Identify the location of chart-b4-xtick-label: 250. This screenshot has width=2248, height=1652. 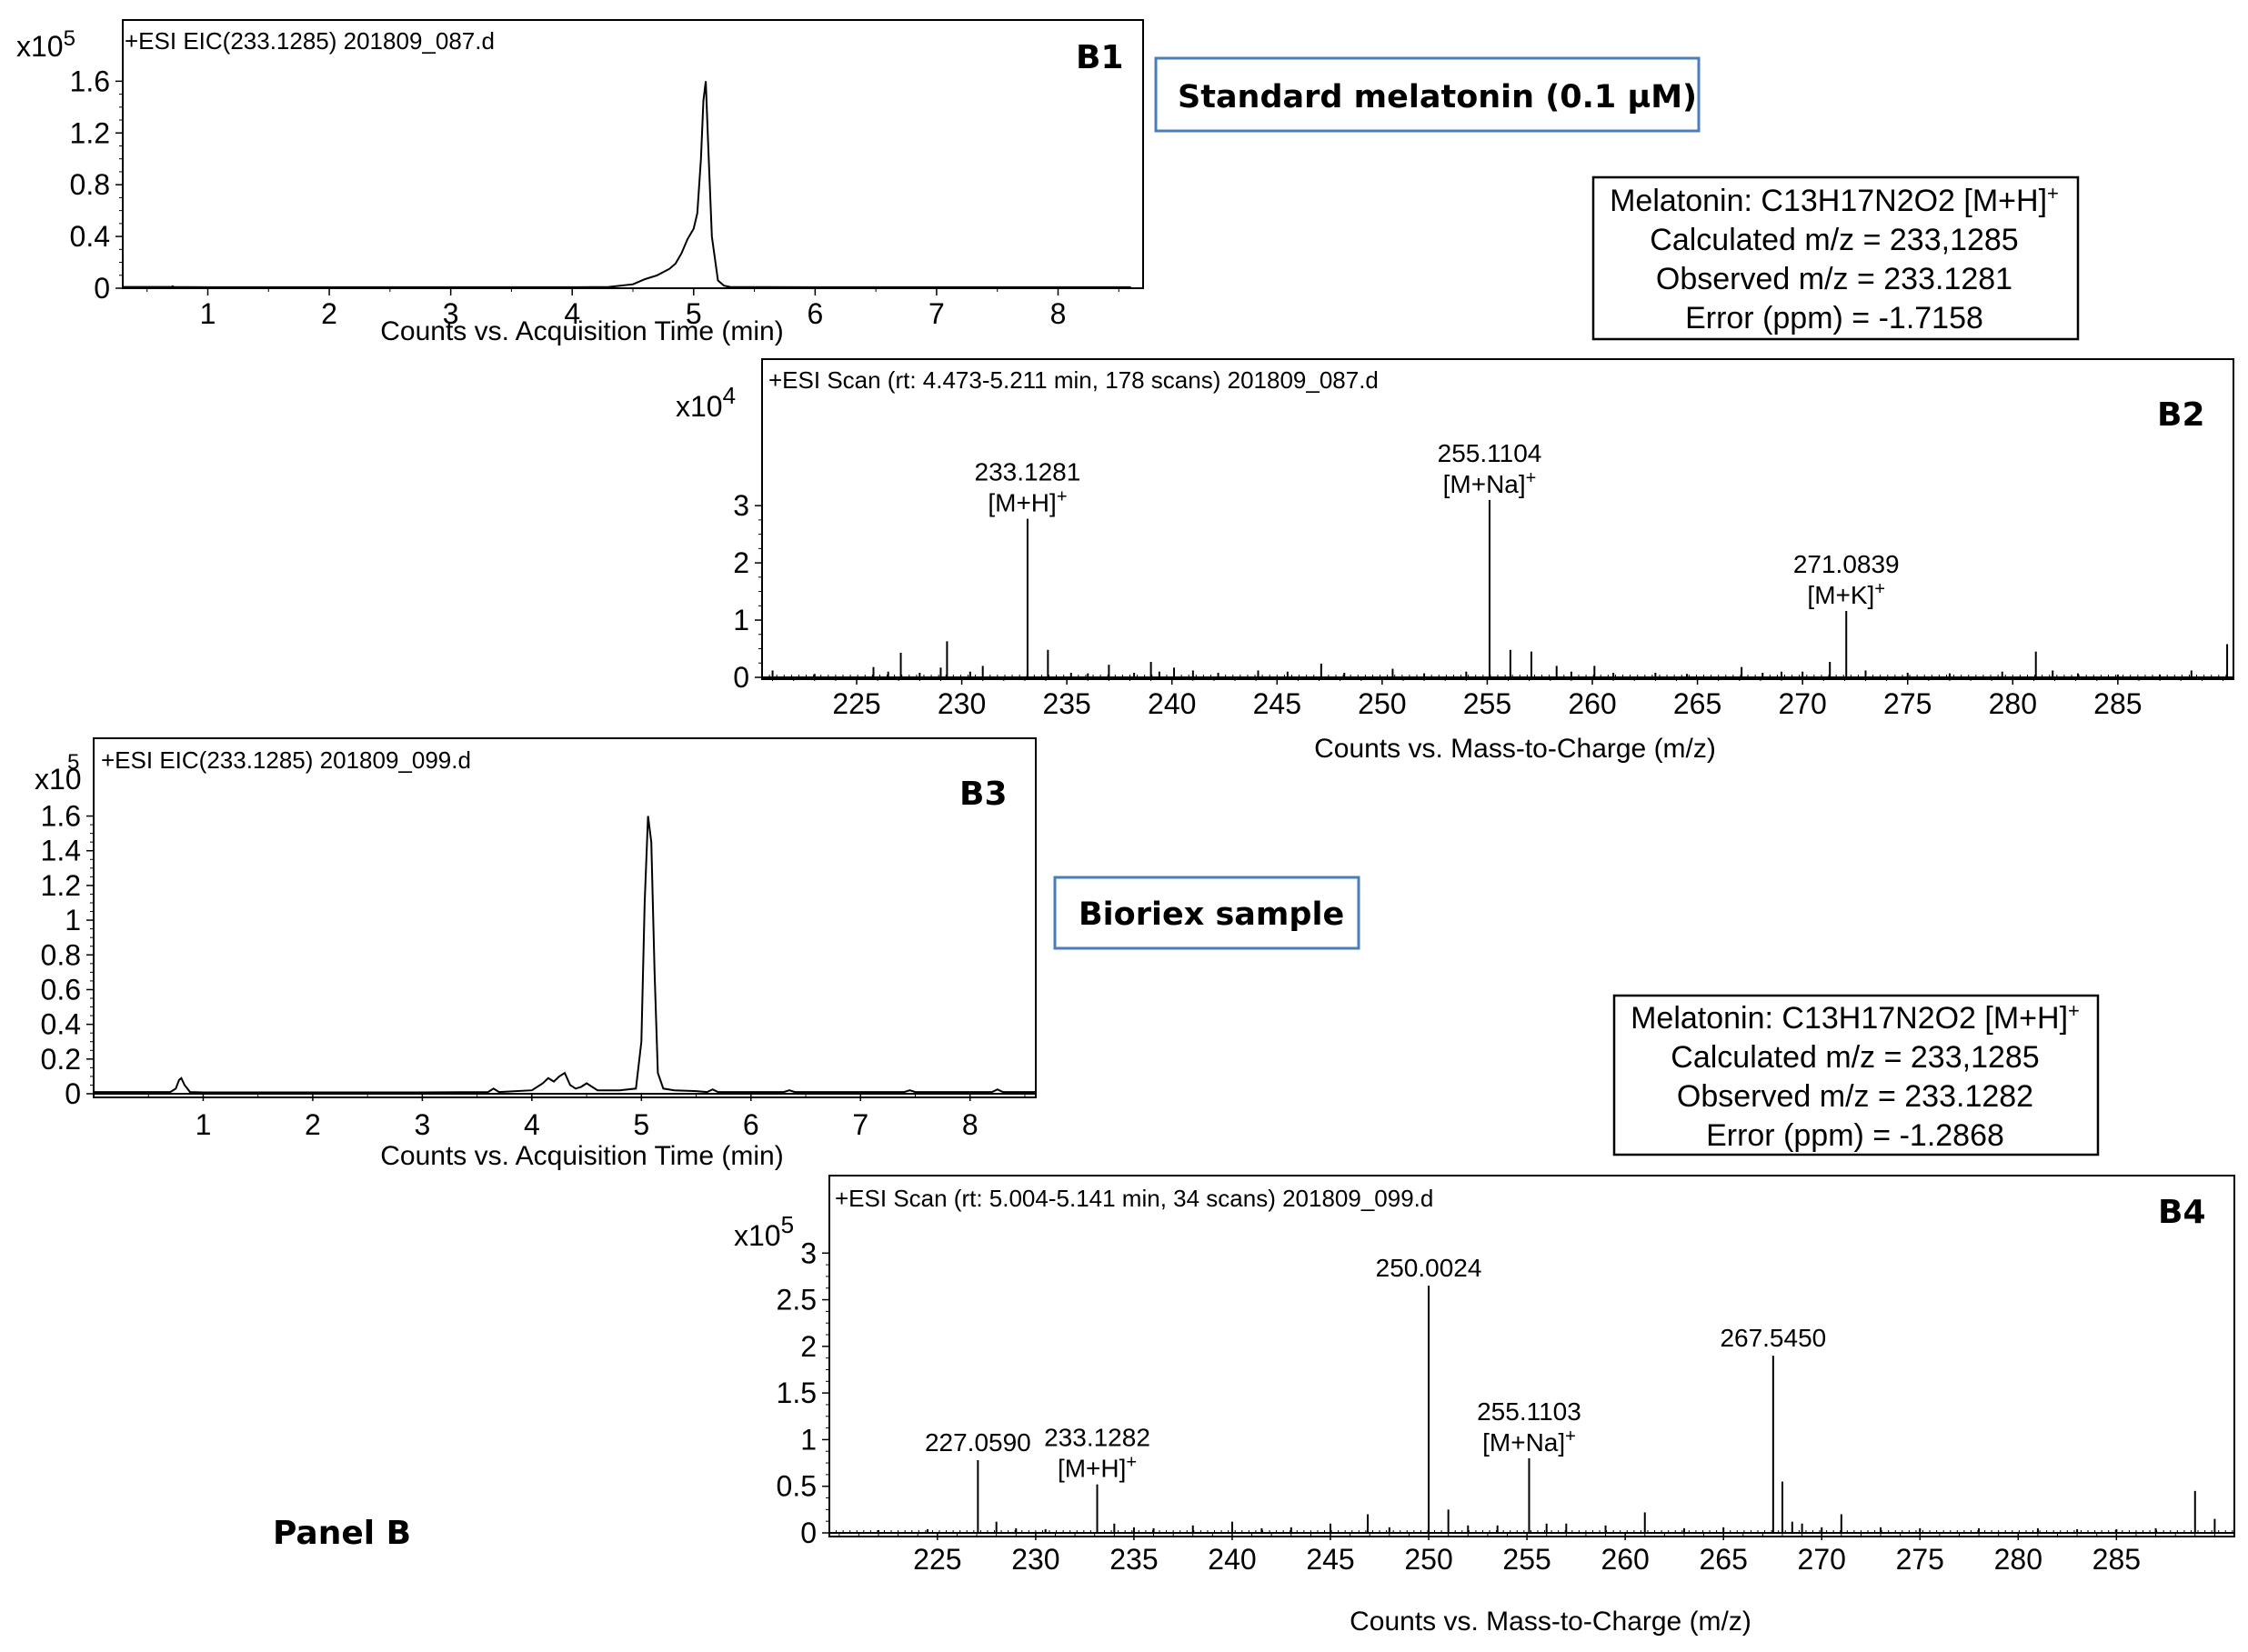
(1428, 1559).